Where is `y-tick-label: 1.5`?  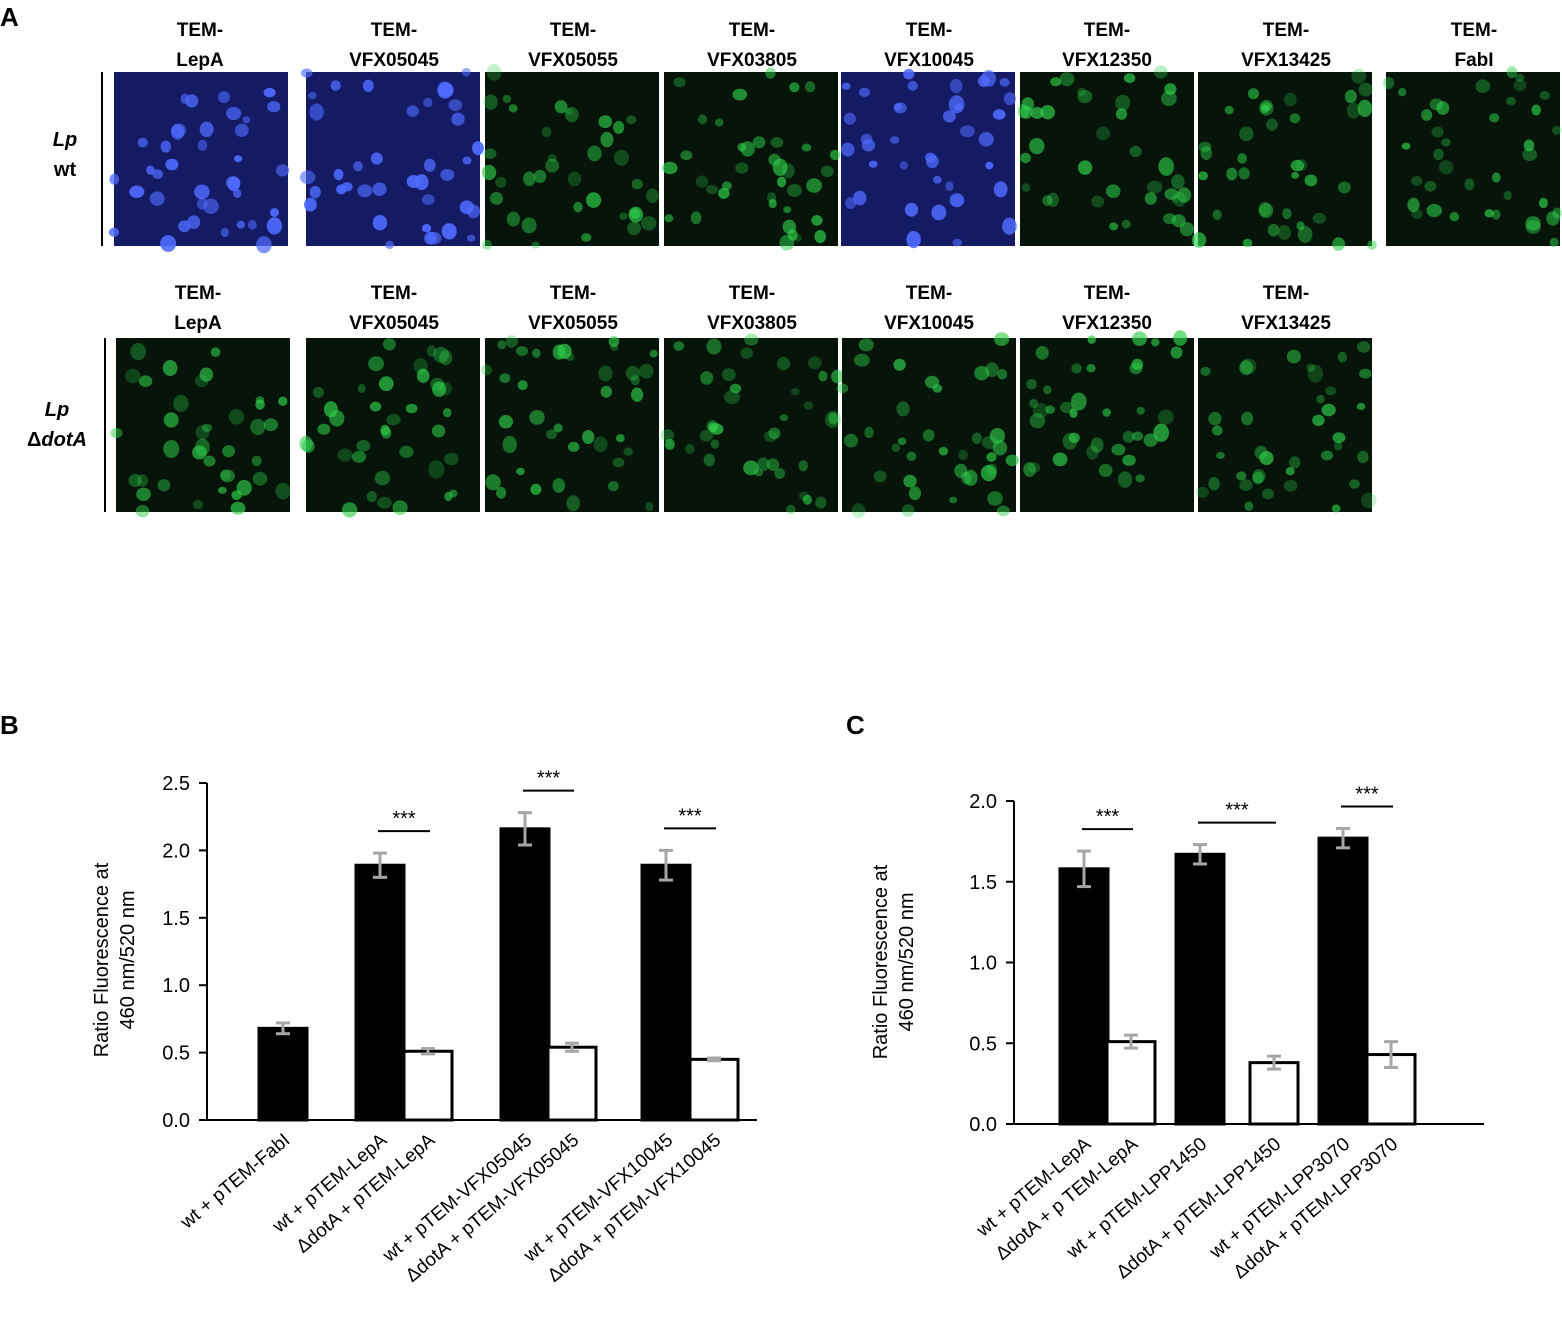
y-tick-label: 1.5 is located at coordinates (176, 919).